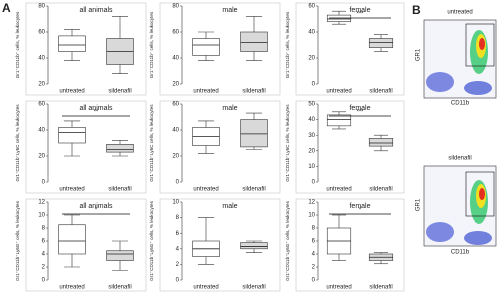 This screenshot has width=500, height=298. I want to click on flow-plot: untreated GR1 CD11b, so click(456, 58).